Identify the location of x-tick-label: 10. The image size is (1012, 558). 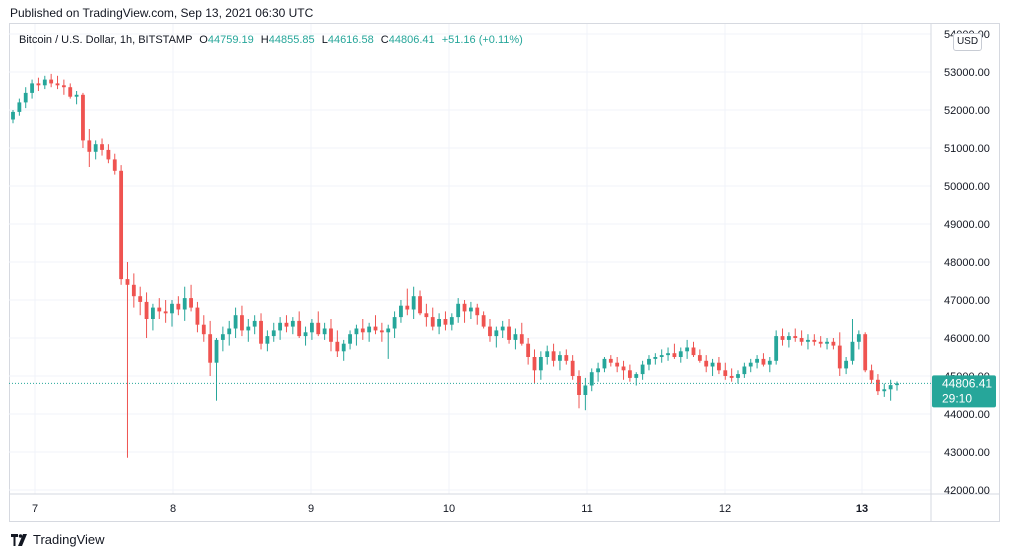
(449, 509).